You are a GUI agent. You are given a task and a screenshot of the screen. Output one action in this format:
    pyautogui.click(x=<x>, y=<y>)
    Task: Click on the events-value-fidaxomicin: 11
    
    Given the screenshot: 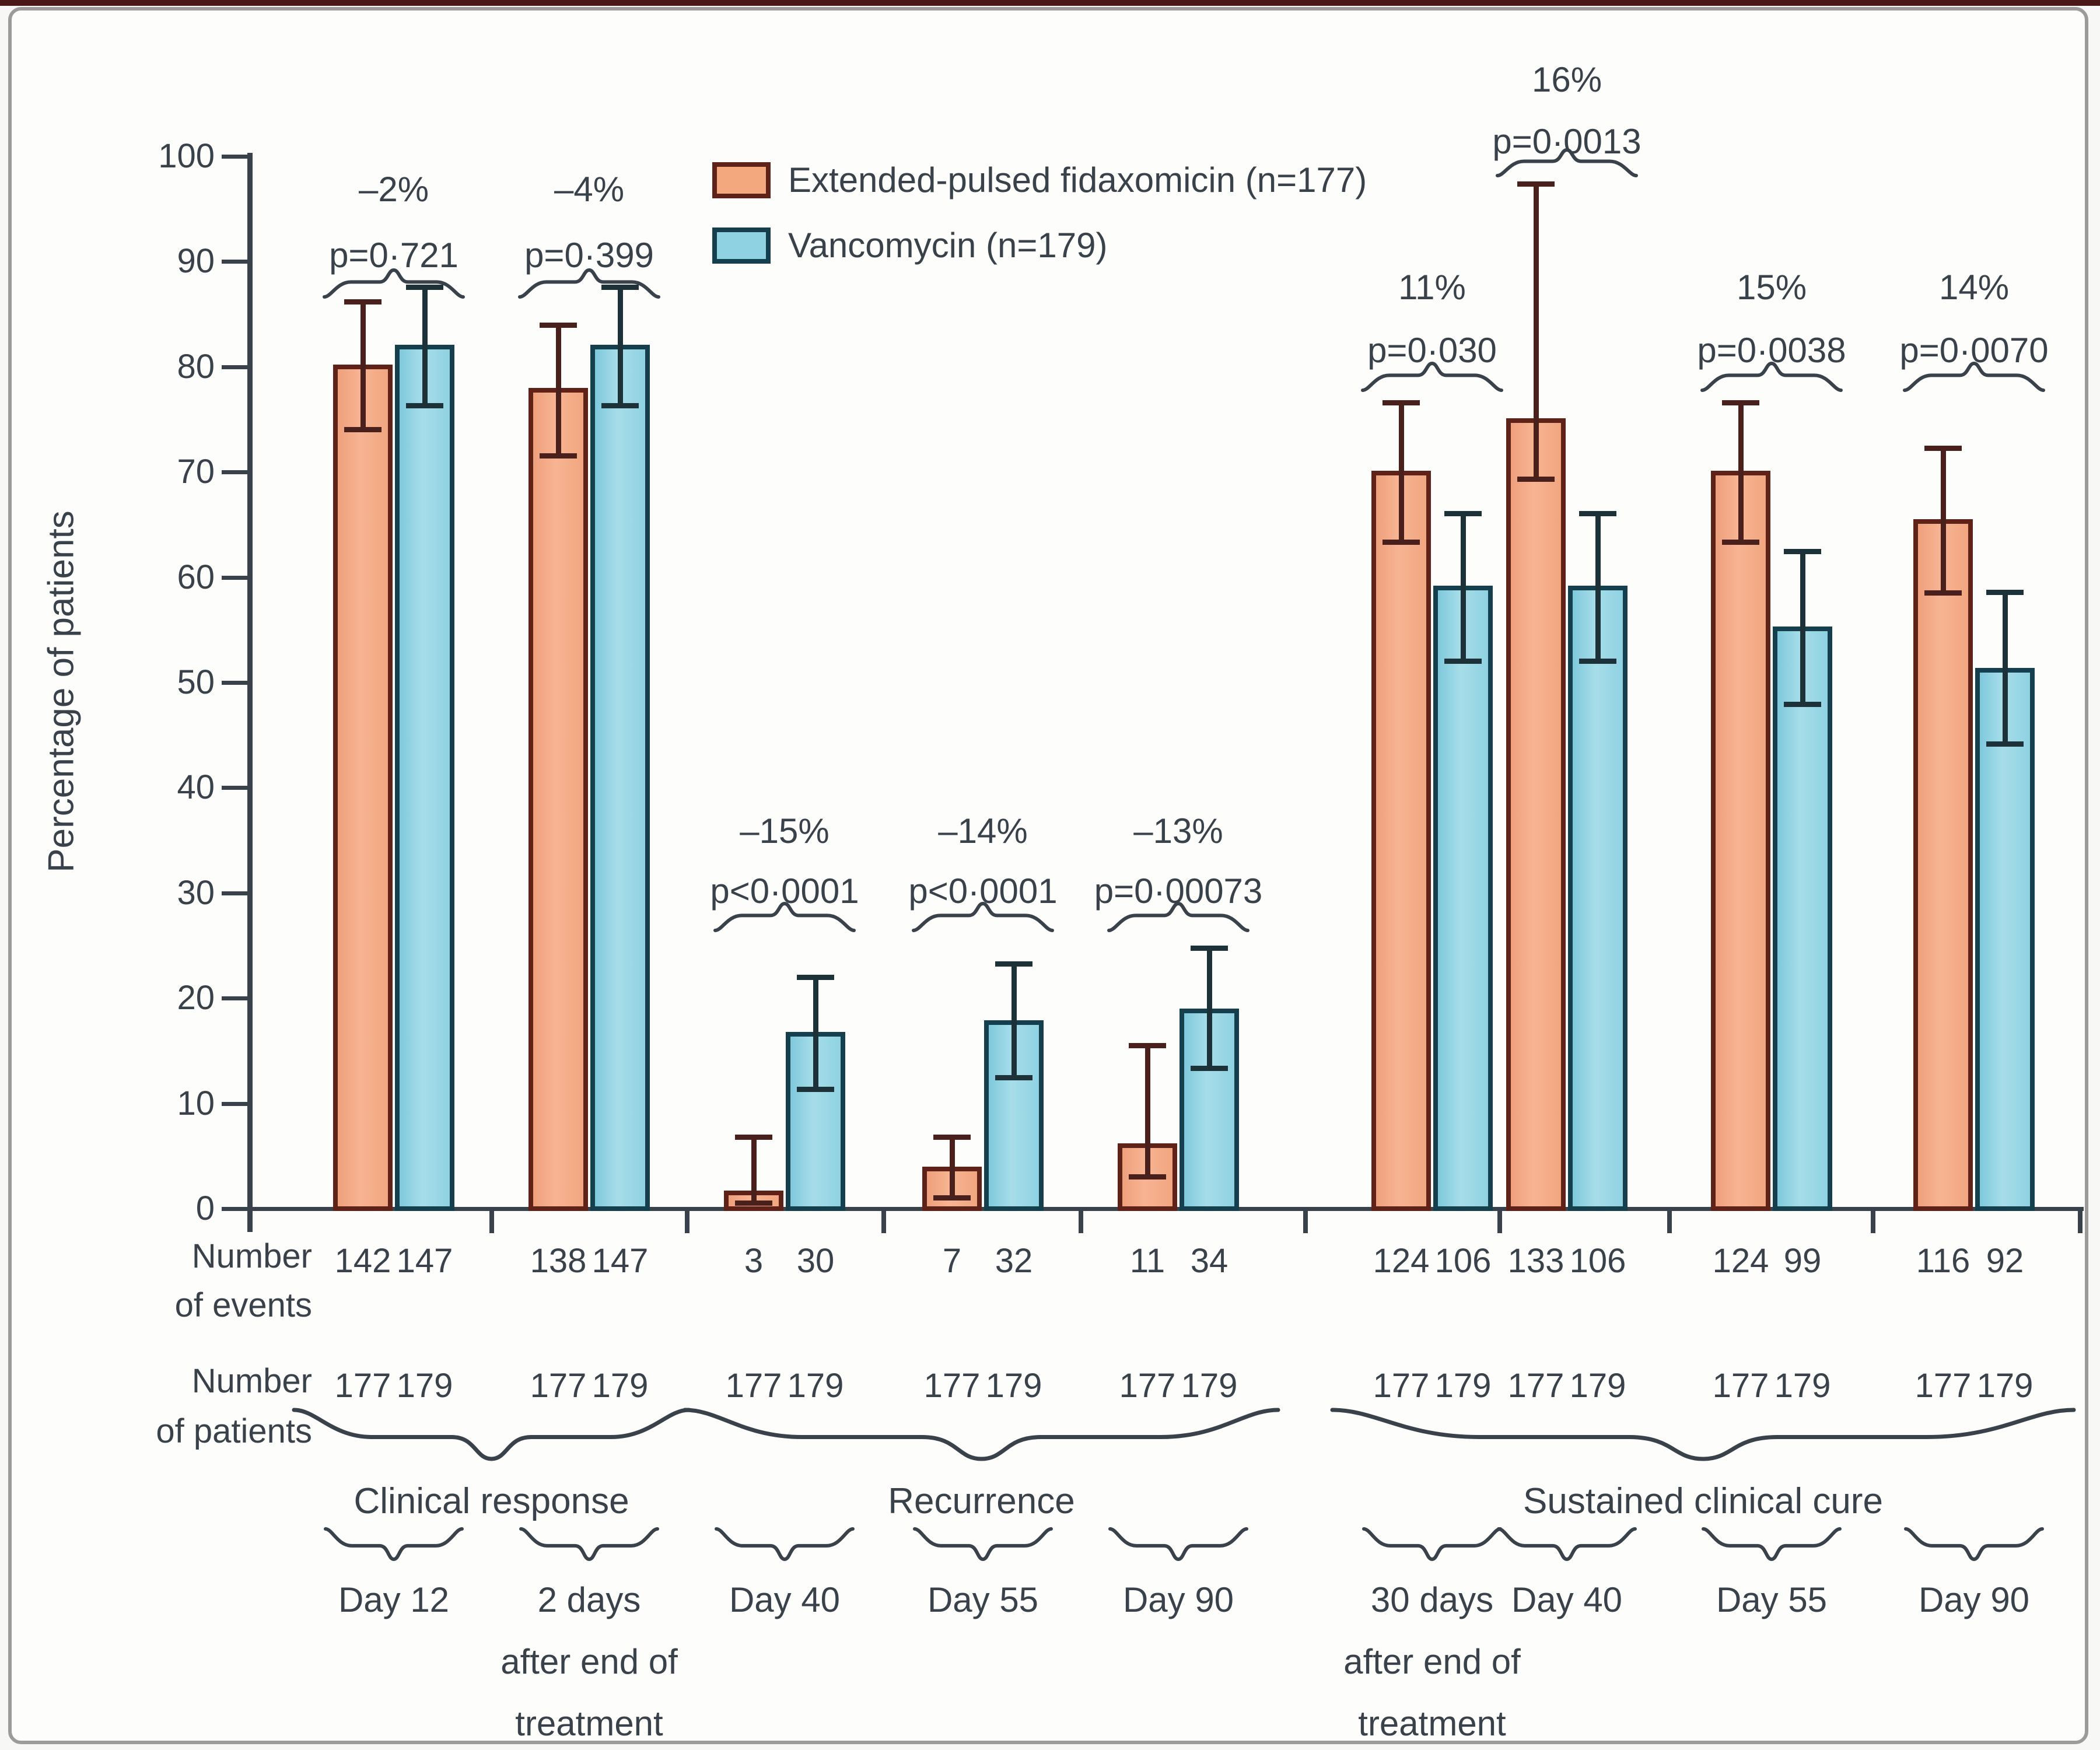 What is the action you would take?
    pyautogui.click(x=1147, y=1261)
    